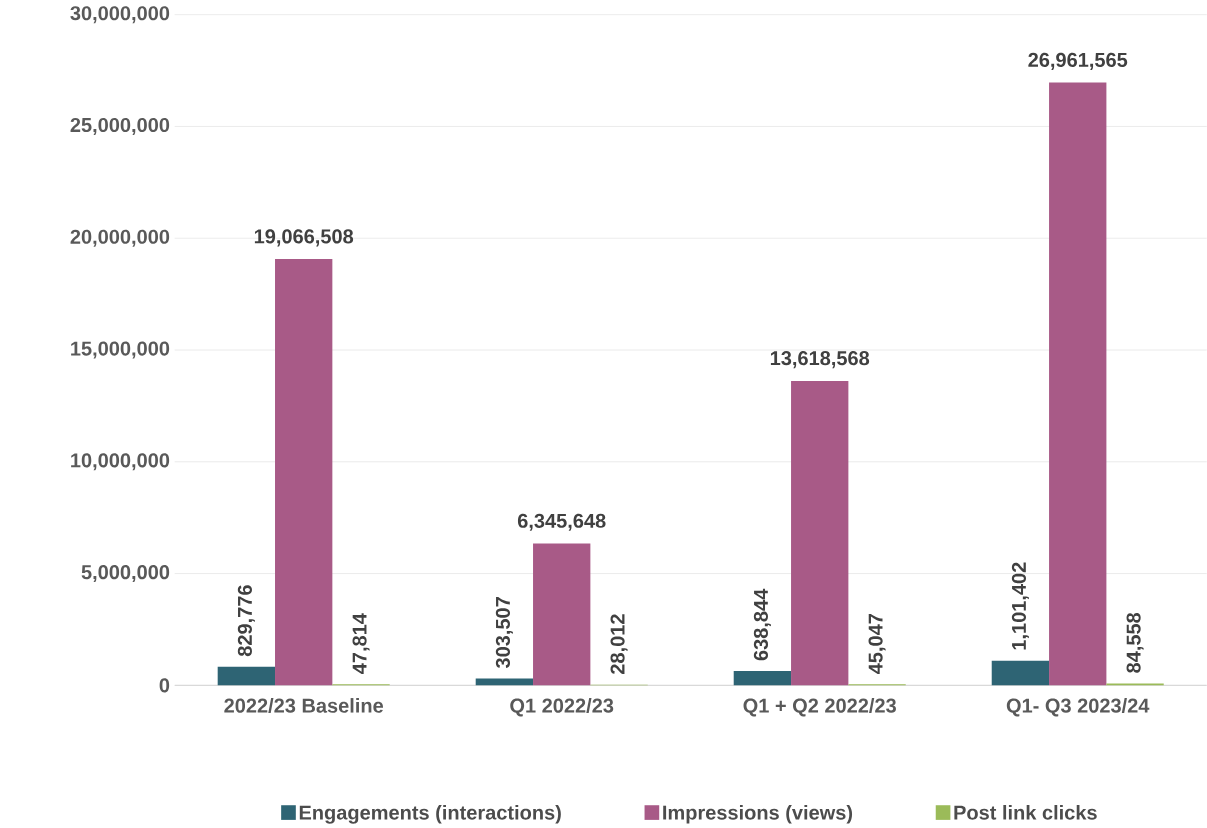 Image resolution: width=1207 pixels, height=828 pixels. Describe the element at coordinates (120, 350) in the screenshot. I see `y-tick-label: 15,000,000` at that location.